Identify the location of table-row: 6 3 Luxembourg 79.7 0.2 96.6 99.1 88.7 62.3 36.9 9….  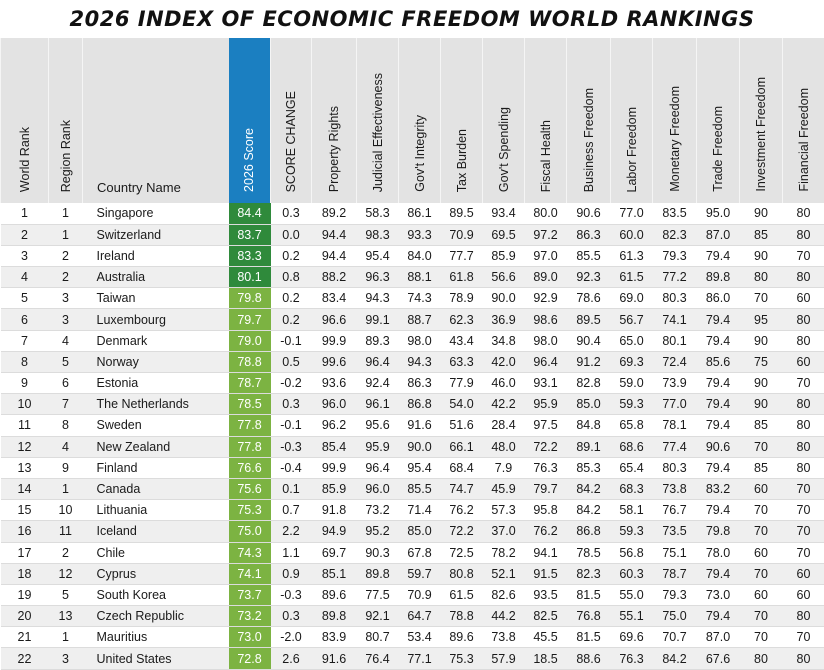
(412, 319).